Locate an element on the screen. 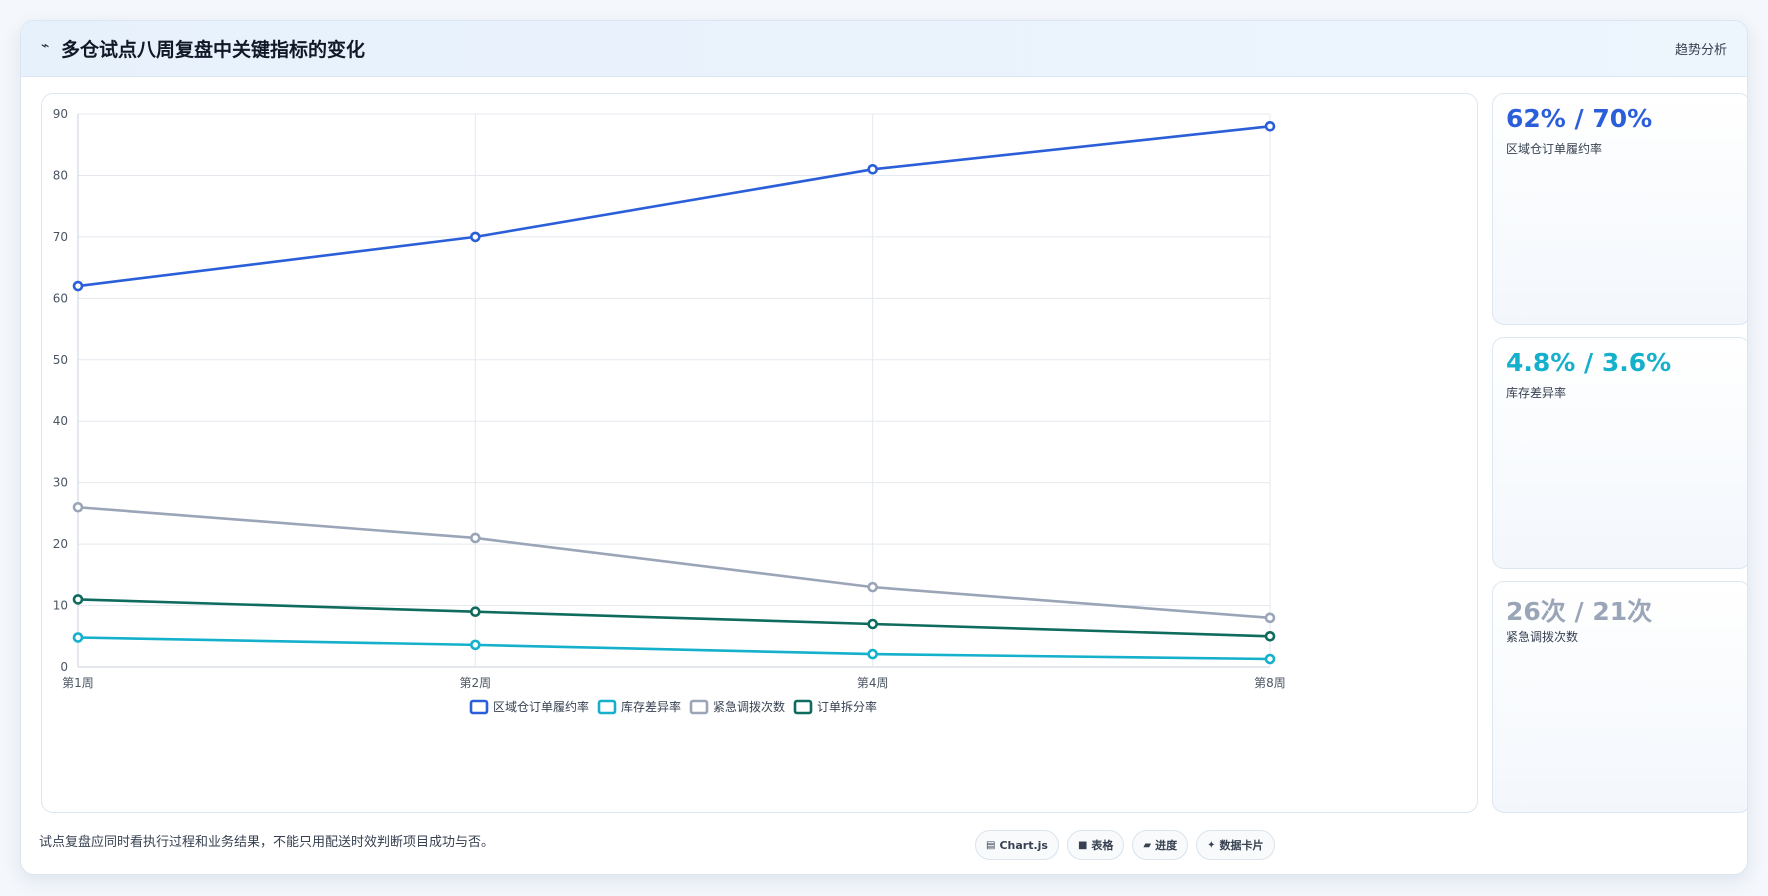  x-tick-label: 第8周 is located at coordinates (1270, 683).